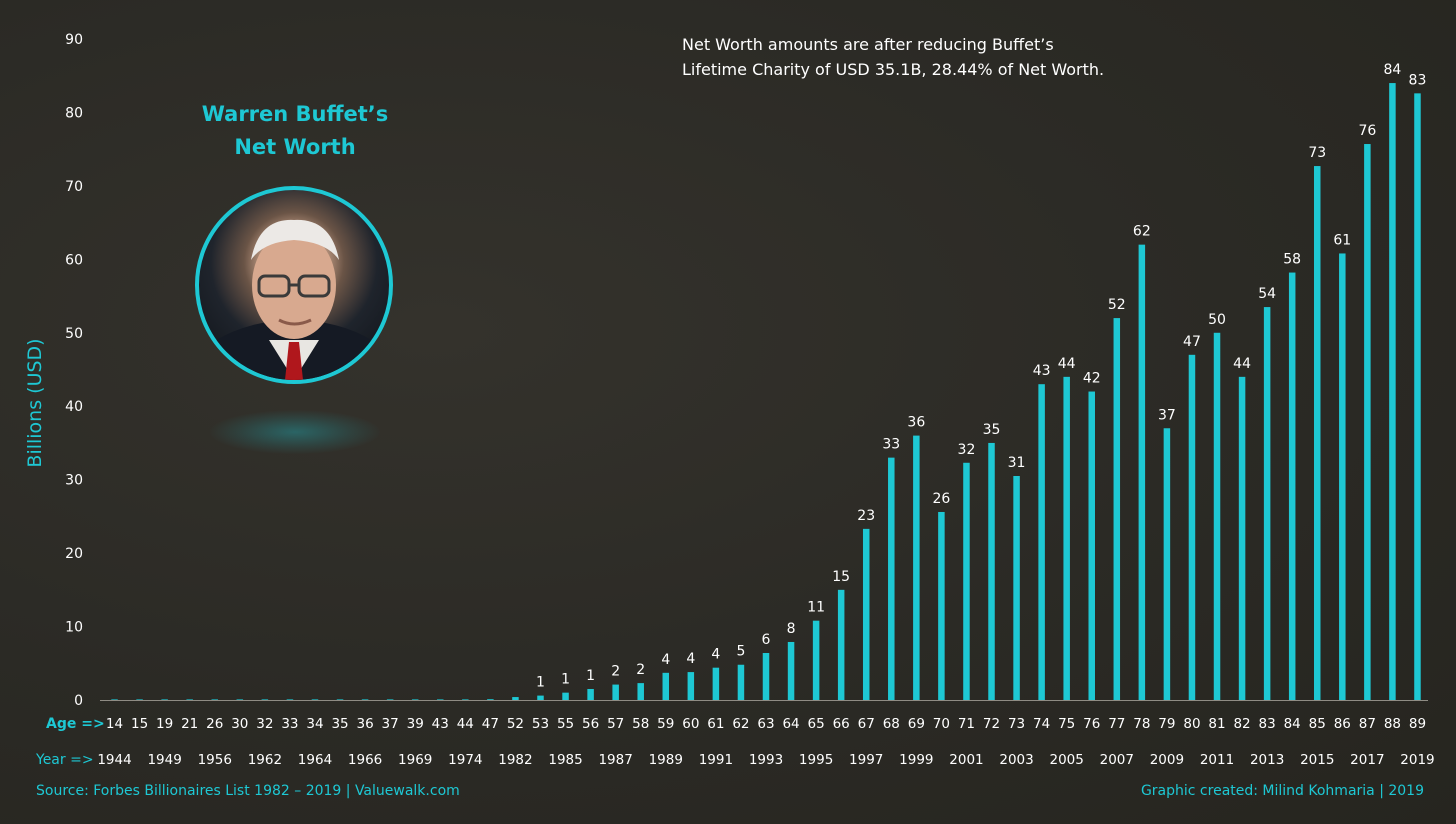  Describe the element at coordinates (740, 652) in the screenshot. I see `data-label: 5` at that location.